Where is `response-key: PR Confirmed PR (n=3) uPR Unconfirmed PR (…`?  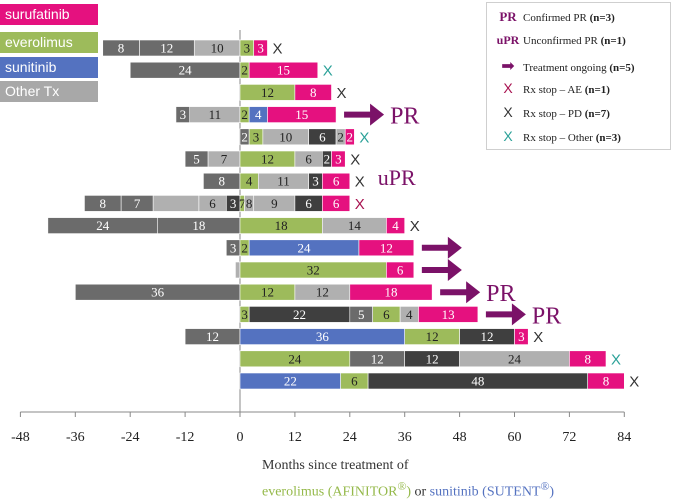
response-key: PR Confirmed PR (n=3) uPR Unconfirmed PR (… is located at coordinates (578, 76).